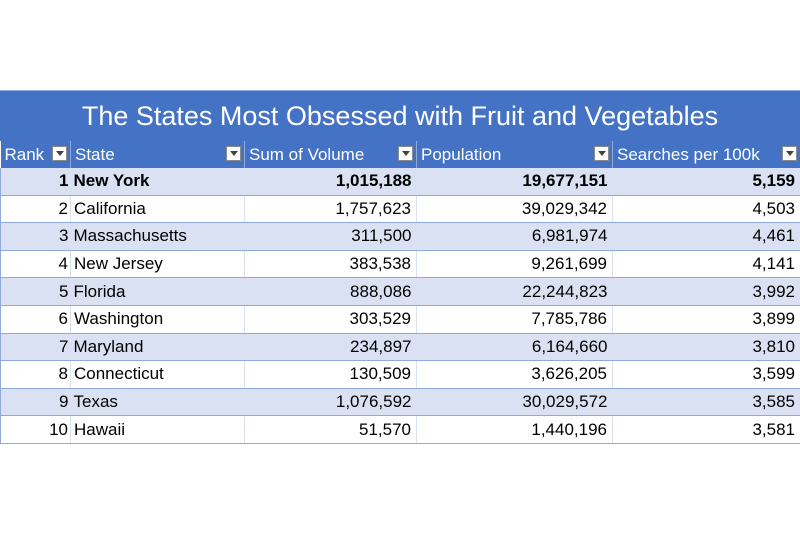 This screenshot has height=534, width=800. I want to click on cell-state: New York, so click(157, 182).